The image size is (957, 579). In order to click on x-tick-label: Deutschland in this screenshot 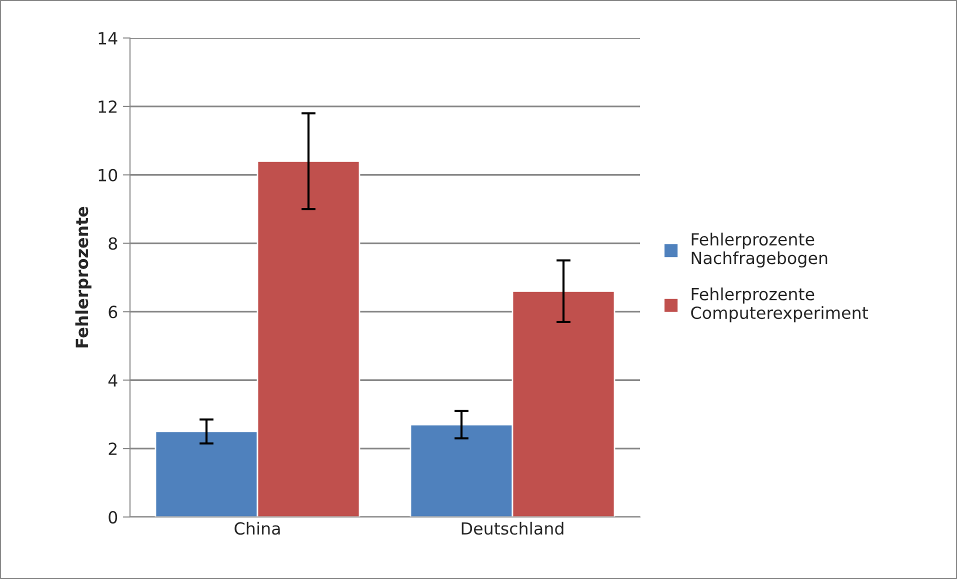, I will do `click(513, 528)`.